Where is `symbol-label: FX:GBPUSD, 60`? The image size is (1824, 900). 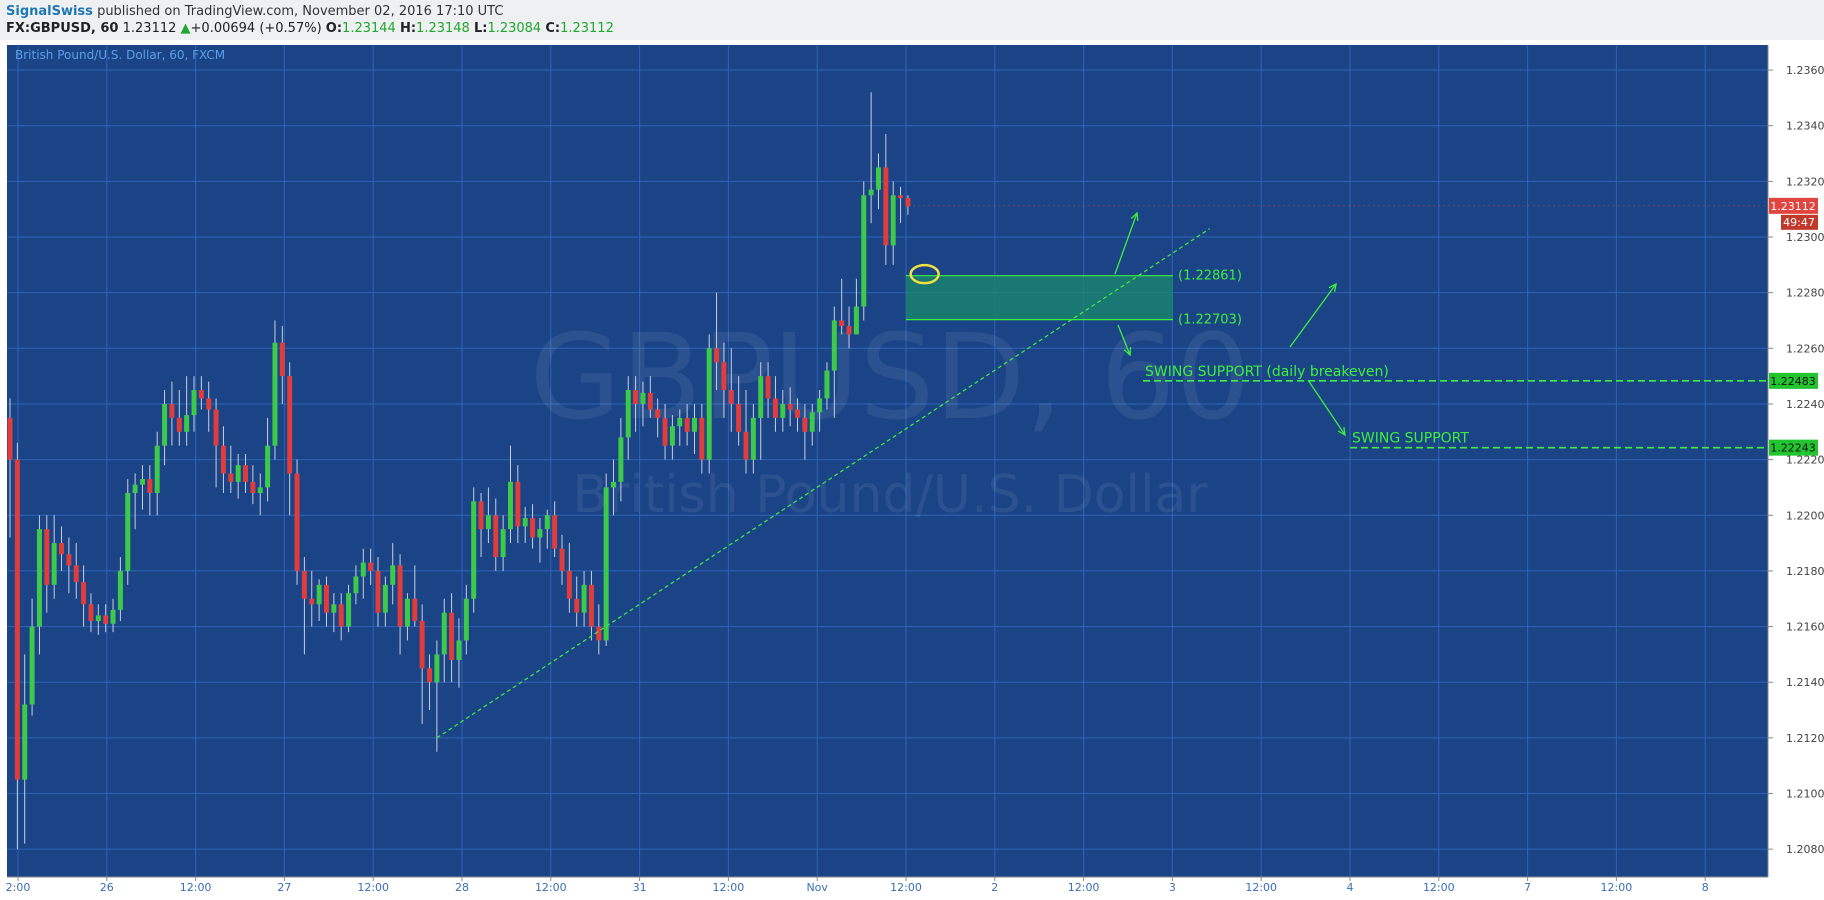 symbol-label: FX:GBPUSD, 60 is located at coordinates (62, 28).